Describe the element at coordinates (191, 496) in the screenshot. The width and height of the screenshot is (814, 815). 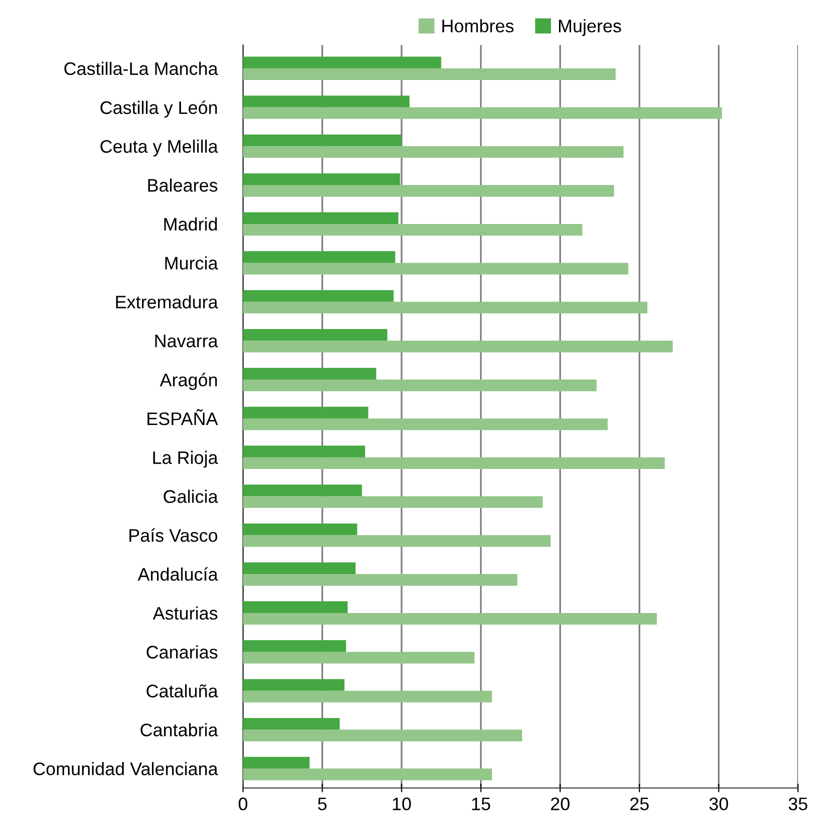
I see `y-tick-label: Galicia` at that location.